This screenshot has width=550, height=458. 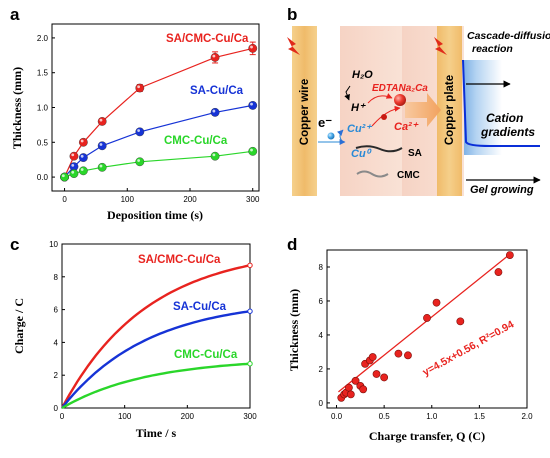 What do you see at coordinates (14, 244) in the screenshot?
I see `panel-label-c: c` at bounding box center [14, 244].